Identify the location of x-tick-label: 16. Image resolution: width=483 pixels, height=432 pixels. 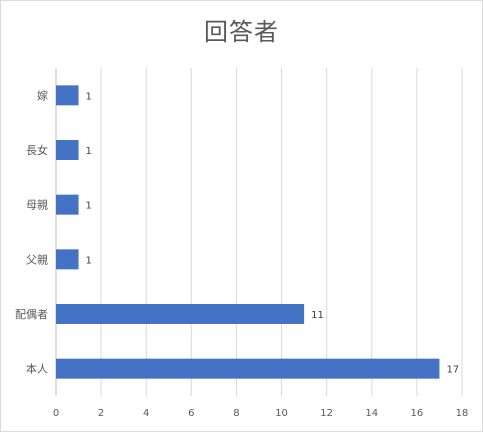
(417, 413).